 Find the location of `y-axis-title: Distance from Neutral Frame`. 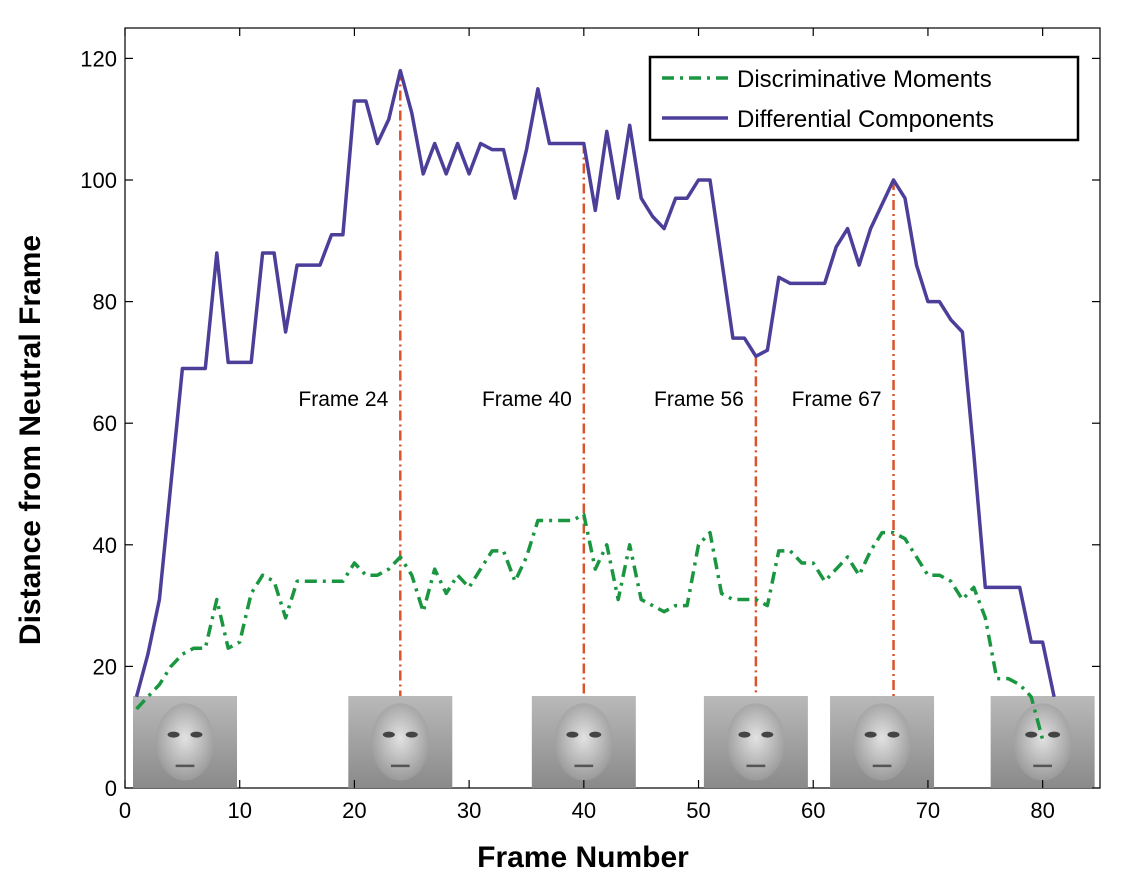

y-axis-title: Distance from Neutral Frame is located at coordinates (30, 440).